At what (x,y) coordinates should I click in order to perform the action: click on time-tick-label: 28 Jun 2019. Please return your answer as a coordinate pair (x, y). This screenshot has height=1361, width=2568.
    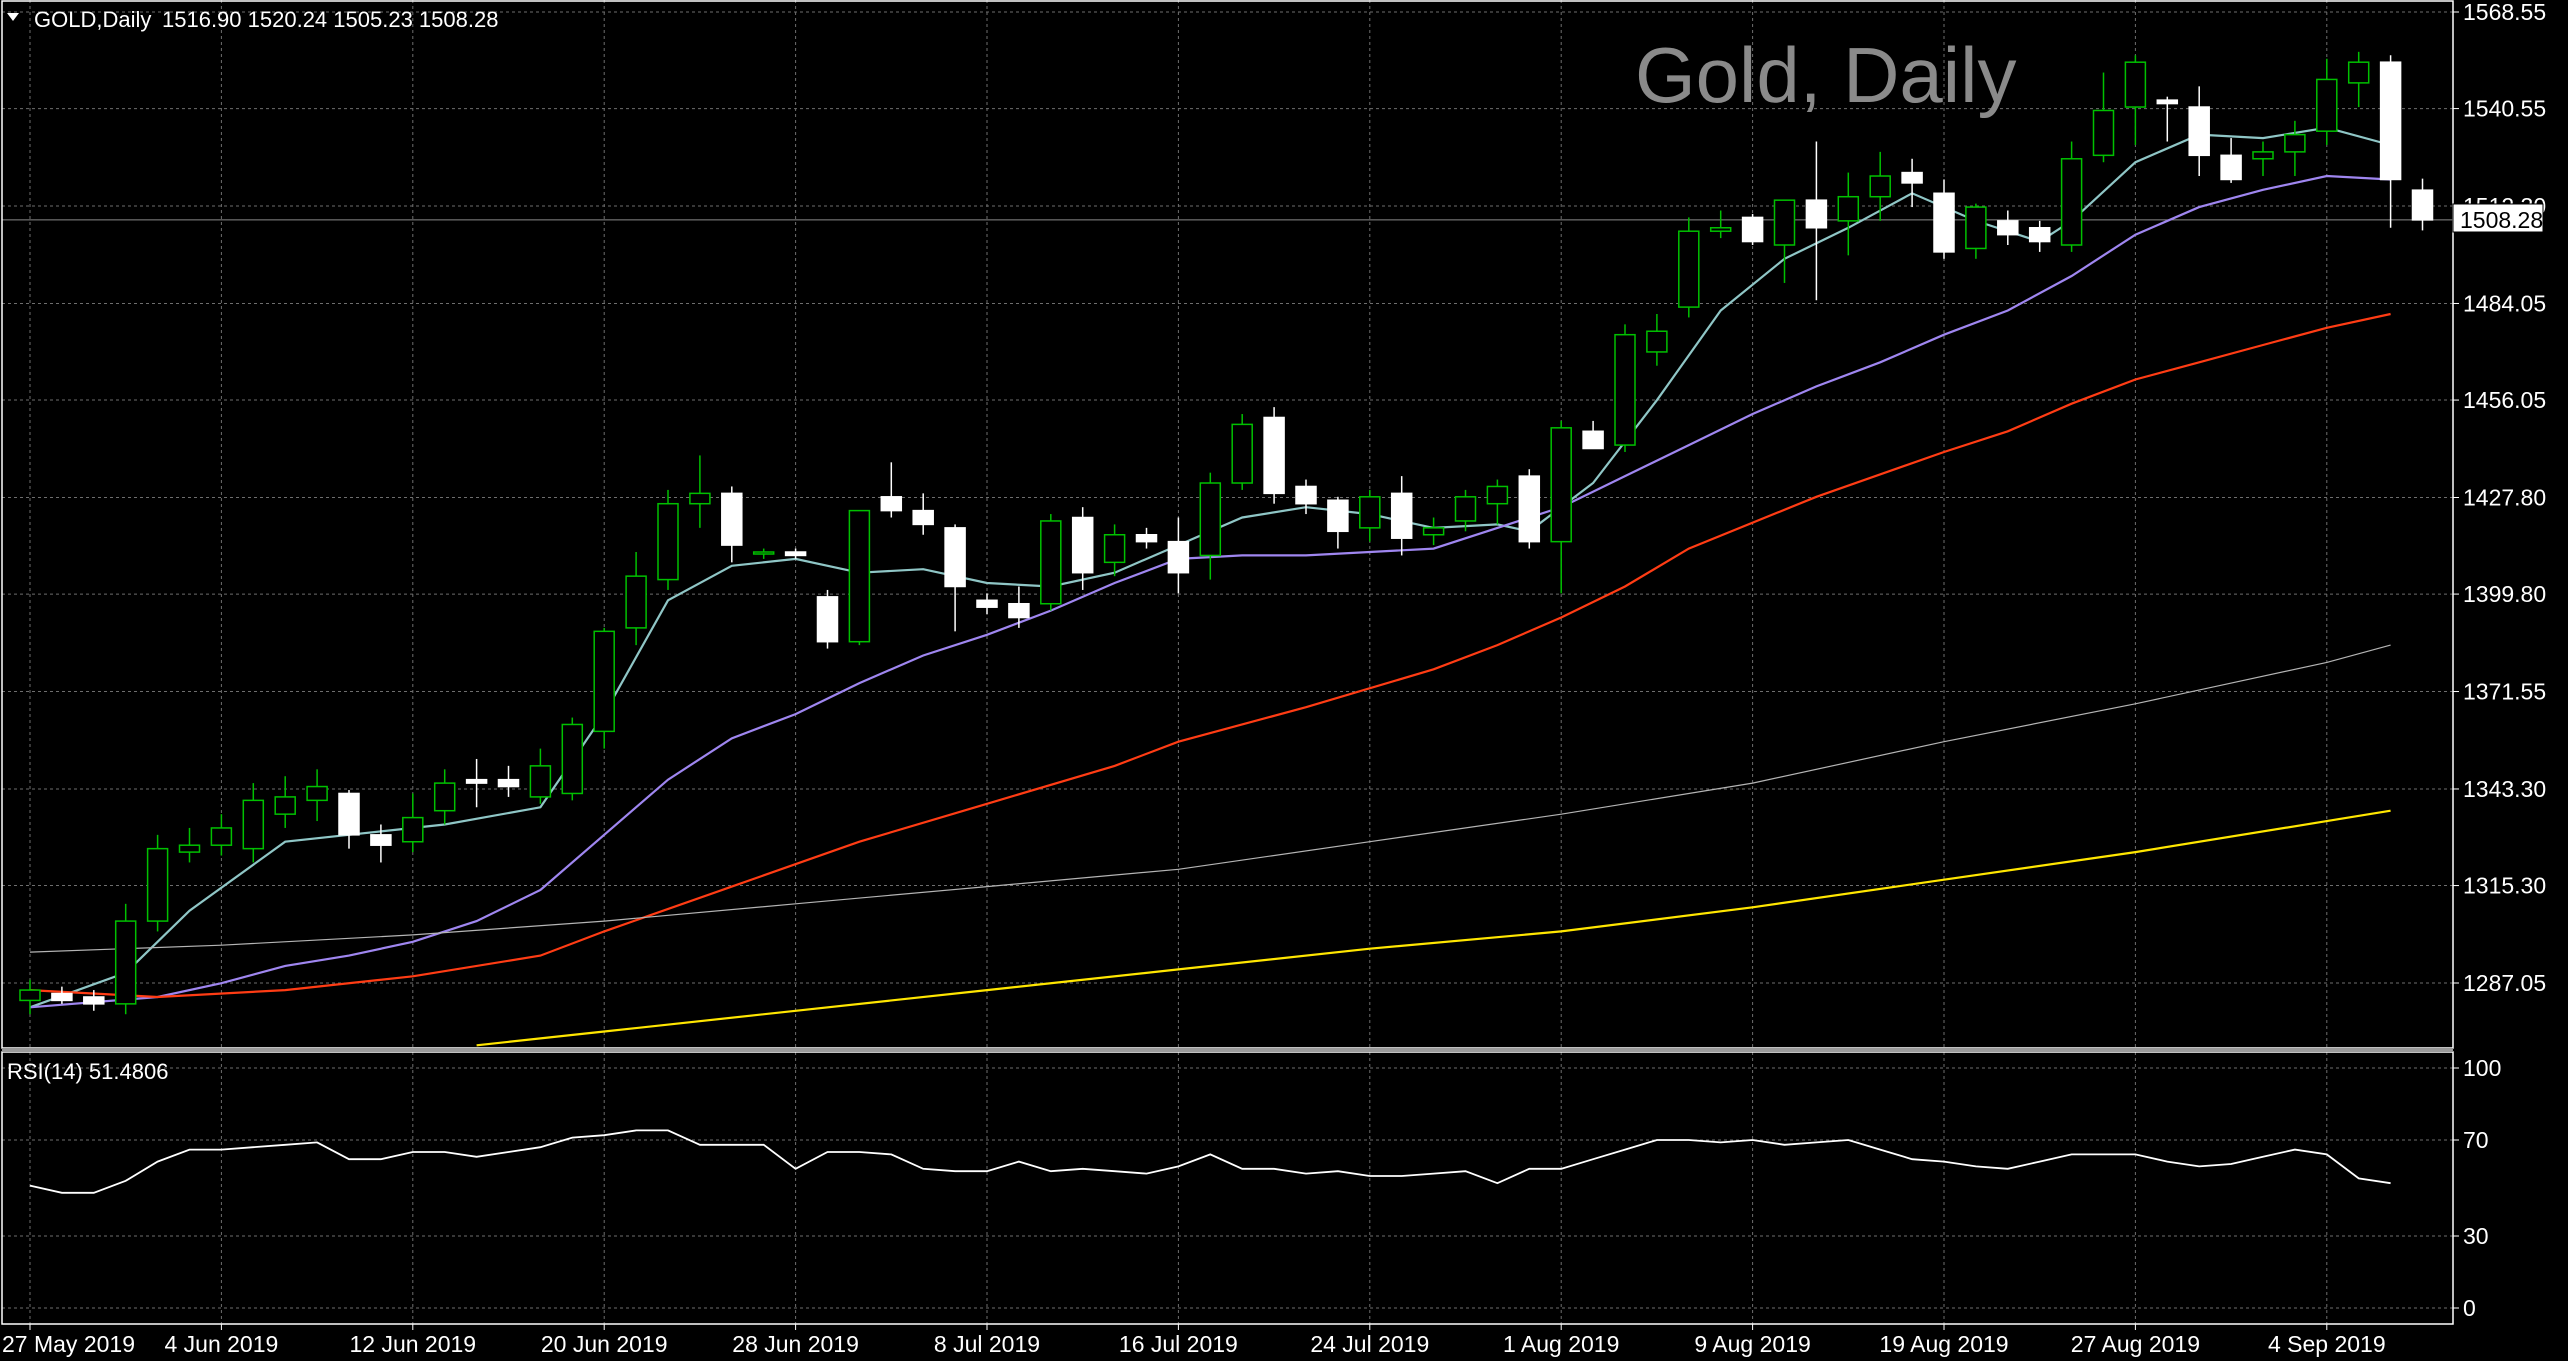
    Looking at the image, I should click on (795, 1344).